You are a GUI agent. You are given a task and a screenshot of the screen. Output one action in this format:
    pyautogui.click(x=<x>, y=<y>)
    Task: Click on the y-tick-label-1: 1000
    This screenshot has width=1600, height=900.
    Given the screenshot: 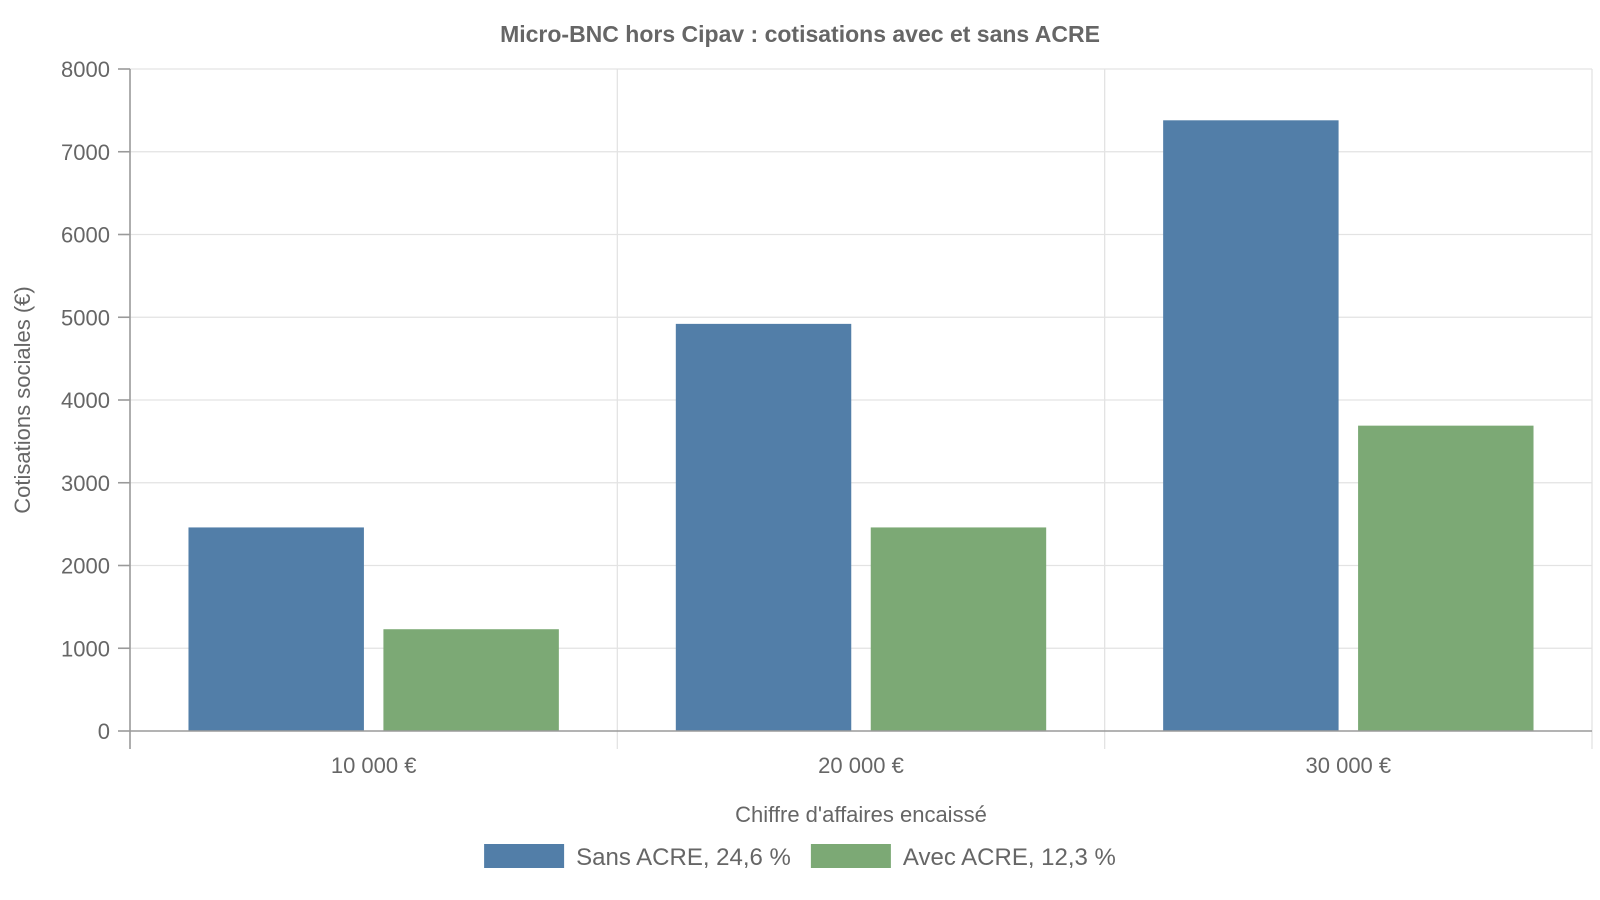 What is the action you would take?
    pyautogui.click(x=85, y=648)
    